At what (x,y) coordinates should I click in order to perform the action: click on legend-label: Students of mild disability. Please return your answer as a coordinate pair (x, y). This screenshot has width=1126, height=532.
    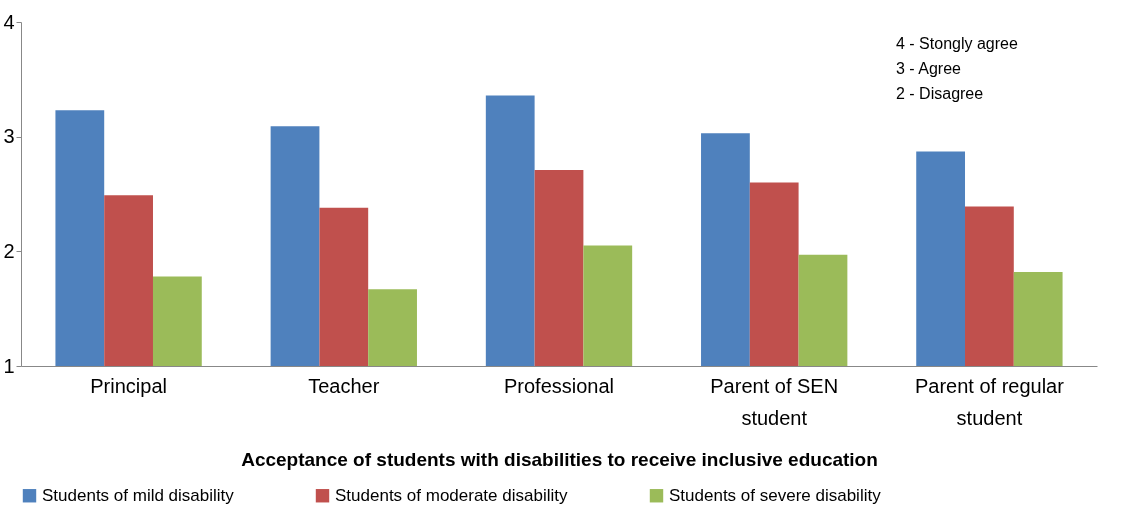
    Looking at the image, I should click on (138, 495).